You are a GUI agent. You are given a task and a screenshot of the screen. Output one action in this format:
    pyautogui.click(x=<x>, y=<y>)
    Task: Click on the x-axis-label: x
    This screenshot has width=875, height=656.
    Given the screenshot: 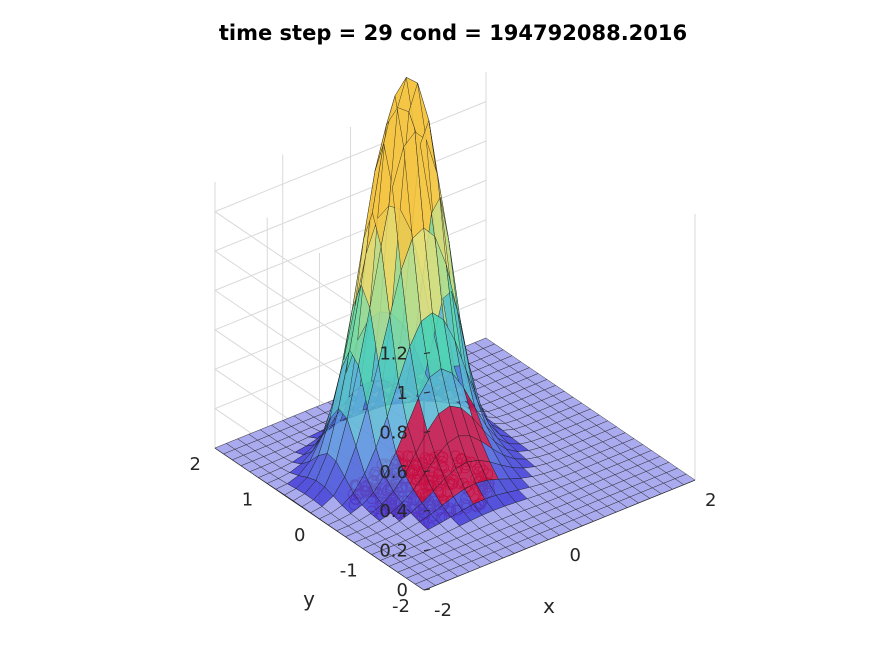 What is the action you would take?
    pyautogui.click(x=549, y=606)
    